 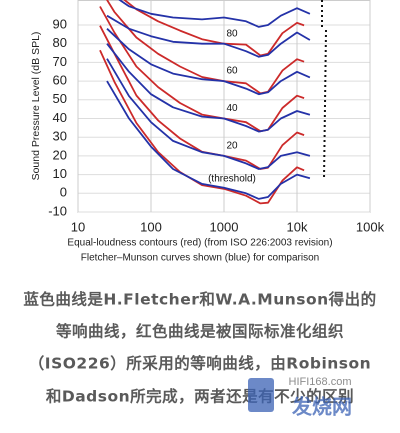 I want to click on y-tick-label: 50, so click(x=60, y=98).